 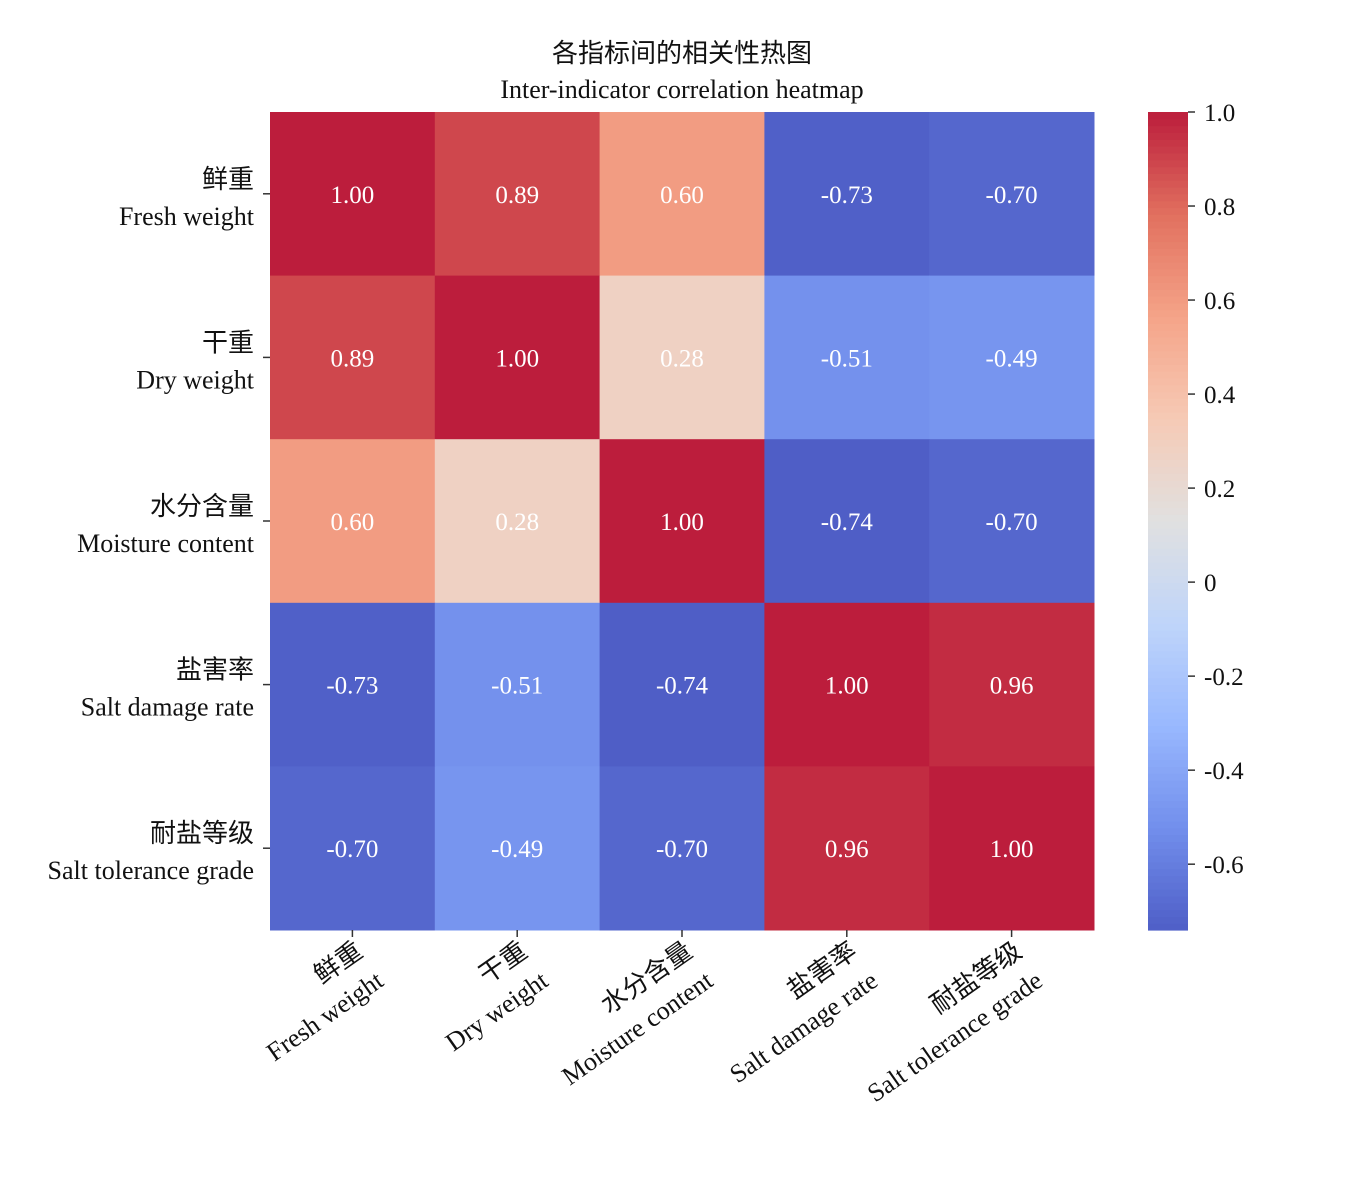 What do you see at coordinates (517, 849) in the screenshot?
I see `cell-value: -0.49` at bounding box center [517, 849].